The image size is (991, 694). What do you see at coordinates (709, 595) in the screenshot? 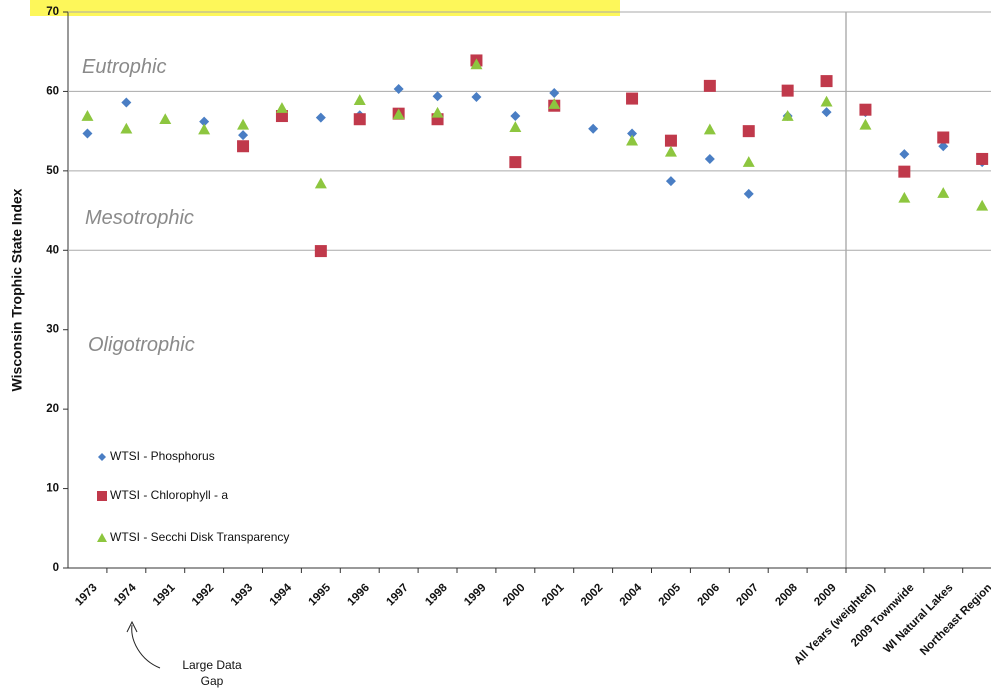
I see `x-tick-label: 2006` at bounding box center [709, 595].